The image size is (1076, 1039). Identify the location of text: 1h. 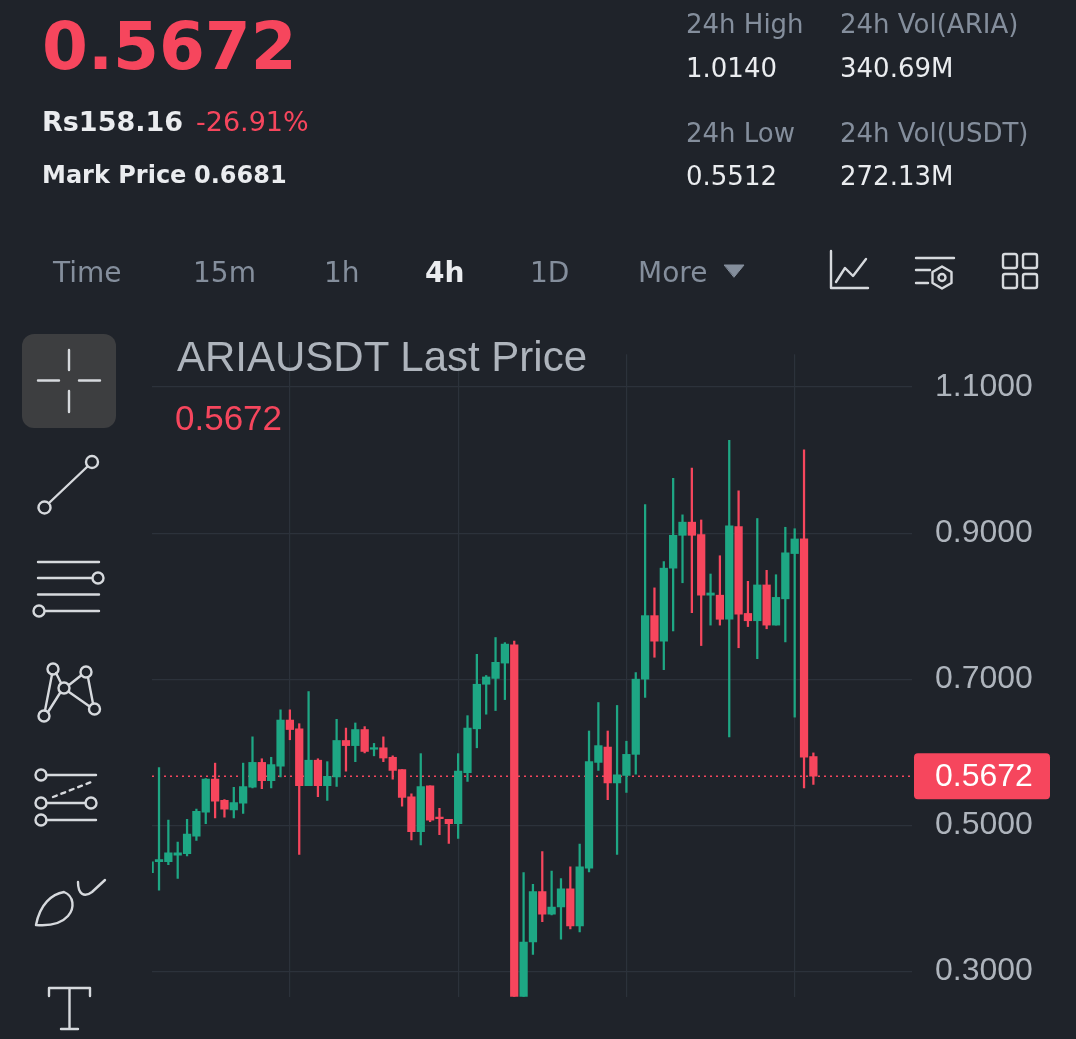
(342, 272).